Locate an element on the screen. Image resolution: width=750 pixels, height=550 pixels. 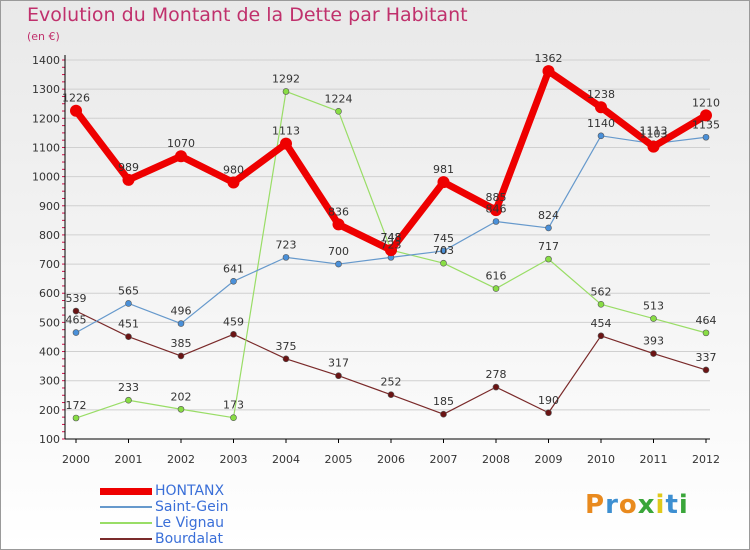
data-label: 723 is located at coordinates (286, 244).